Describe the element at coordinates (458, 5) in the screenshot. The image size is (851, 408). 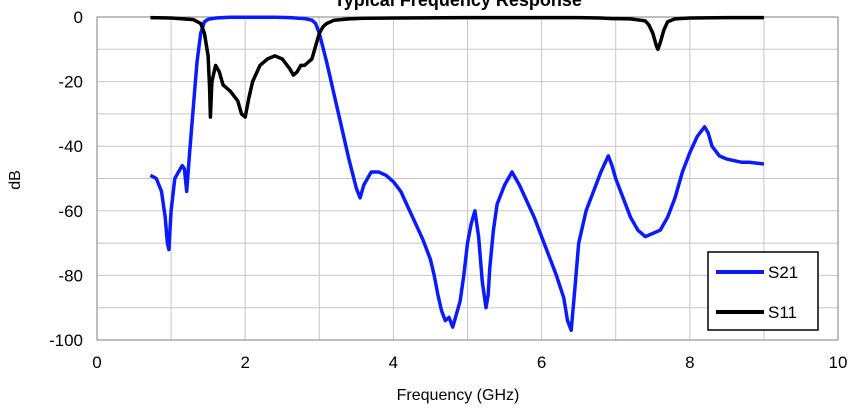
I see `chart-title: Typical Frequency Response` at that location.